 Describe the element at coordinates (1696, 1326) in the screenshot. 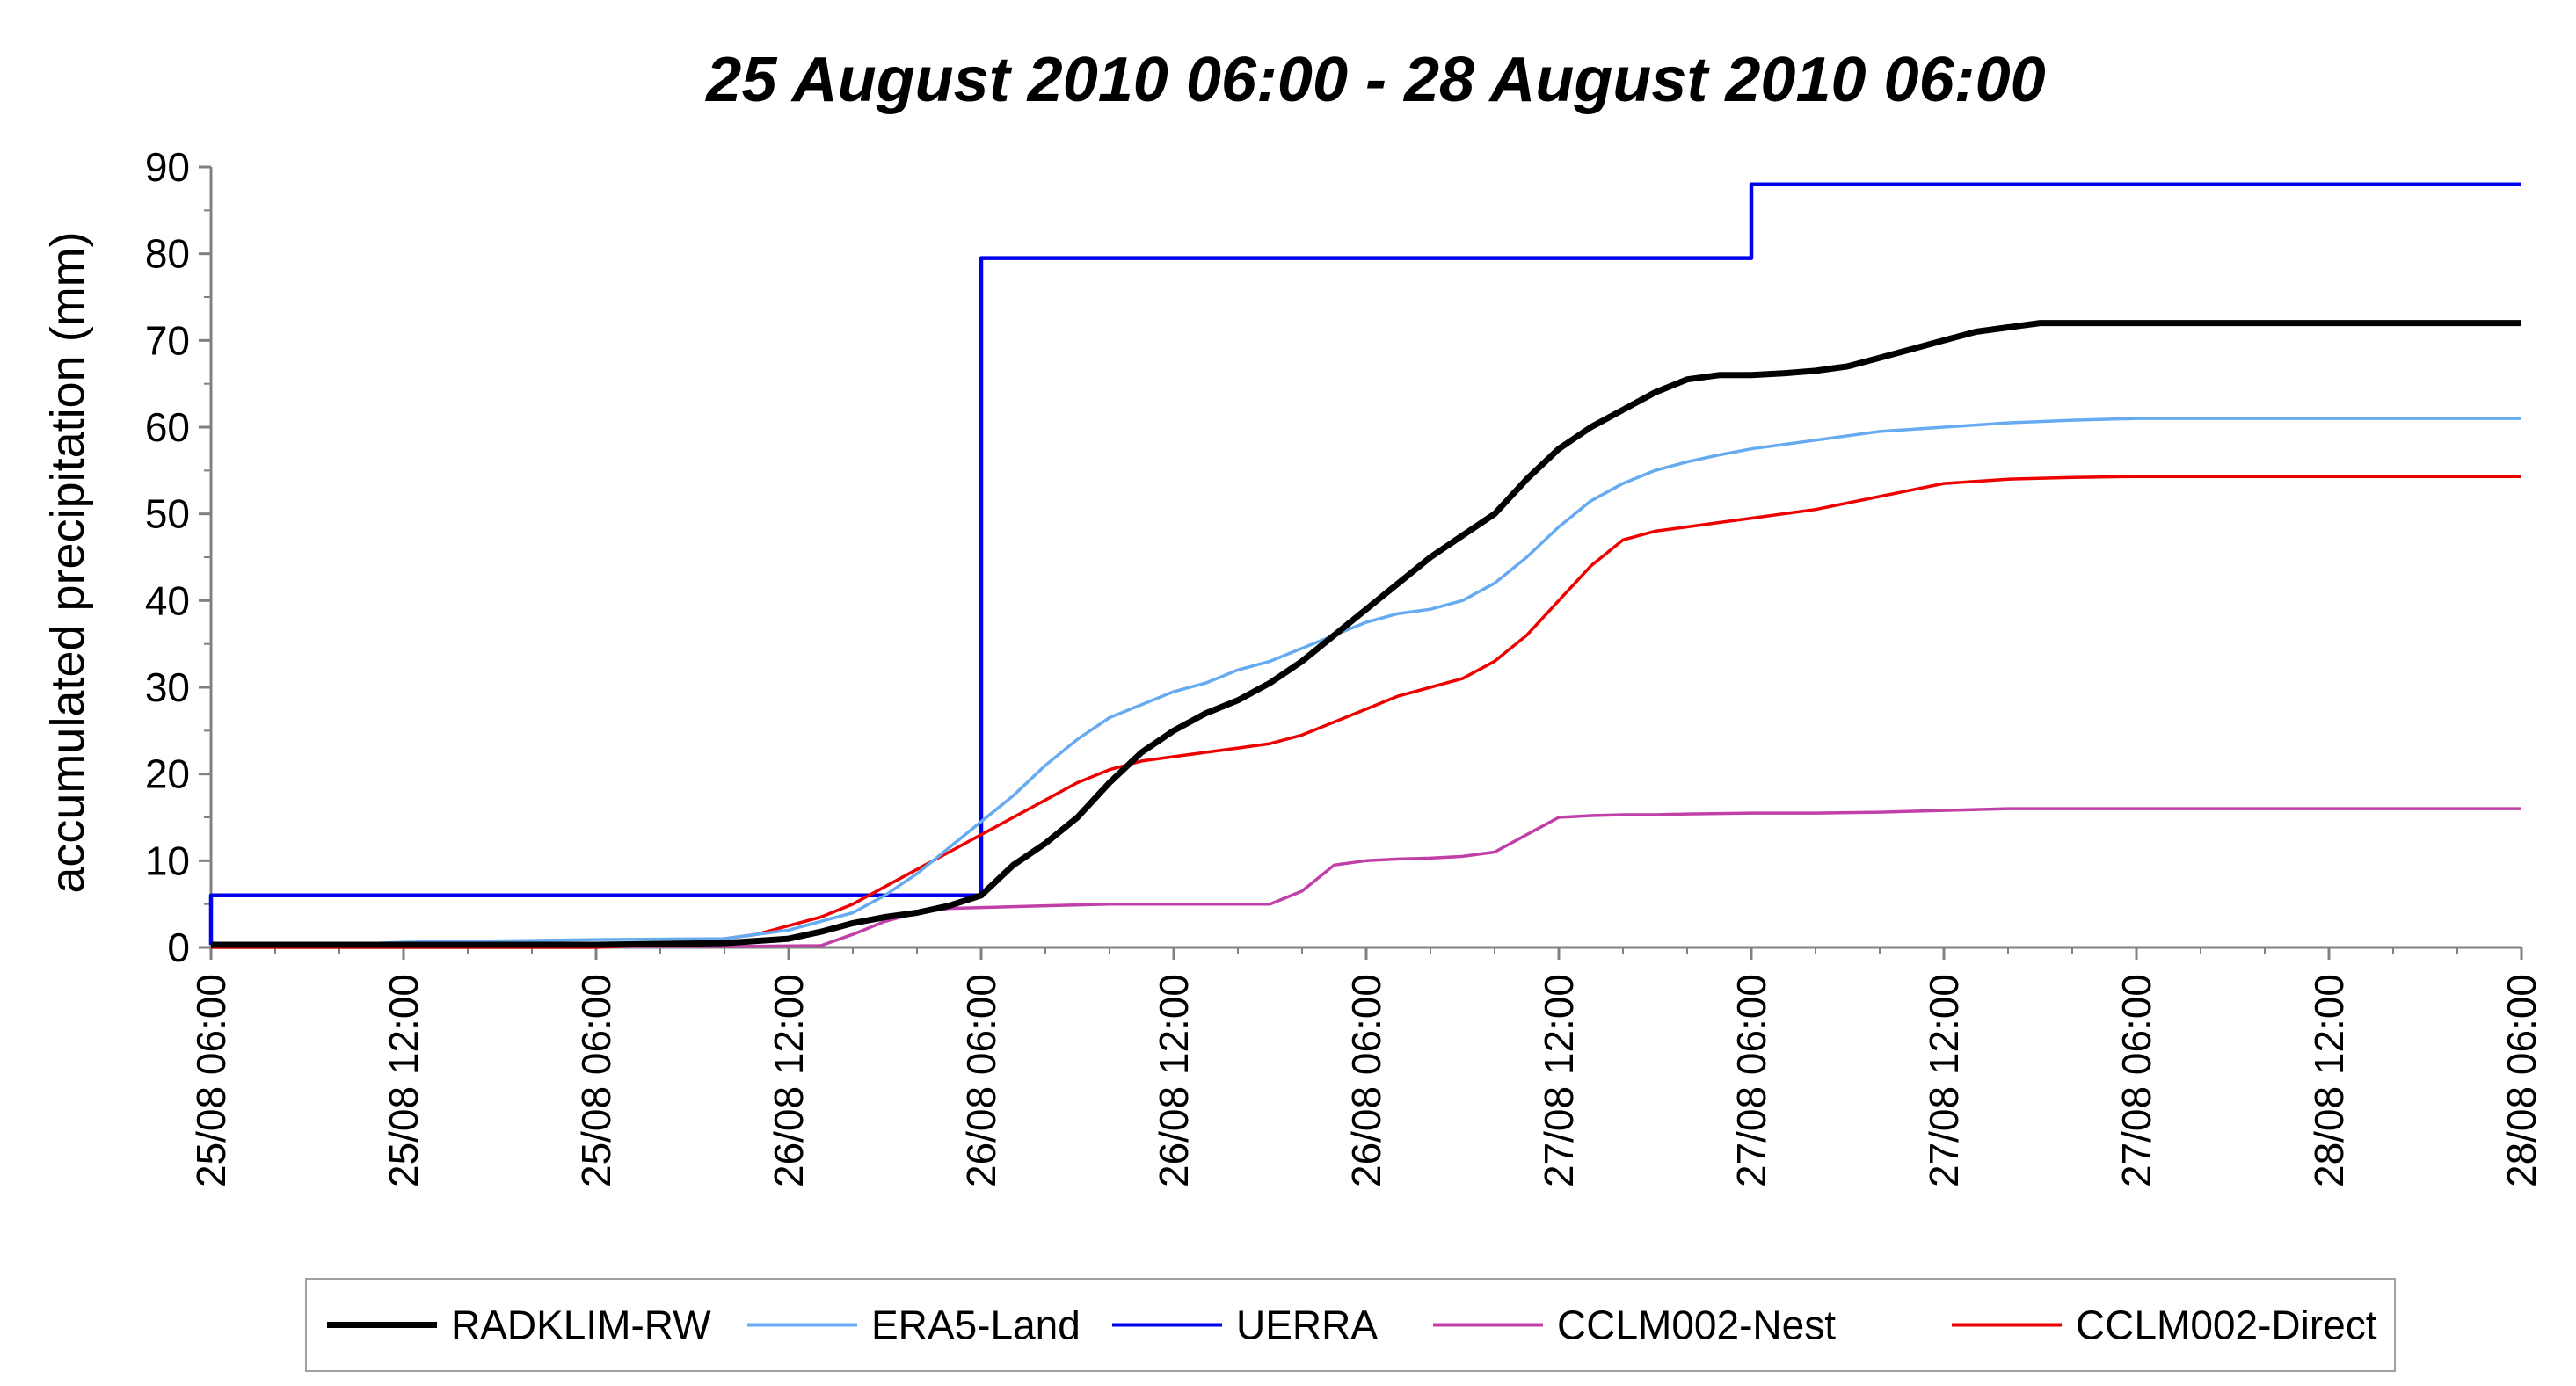

I see `legend-label: CCLM002-Nest` at that location.